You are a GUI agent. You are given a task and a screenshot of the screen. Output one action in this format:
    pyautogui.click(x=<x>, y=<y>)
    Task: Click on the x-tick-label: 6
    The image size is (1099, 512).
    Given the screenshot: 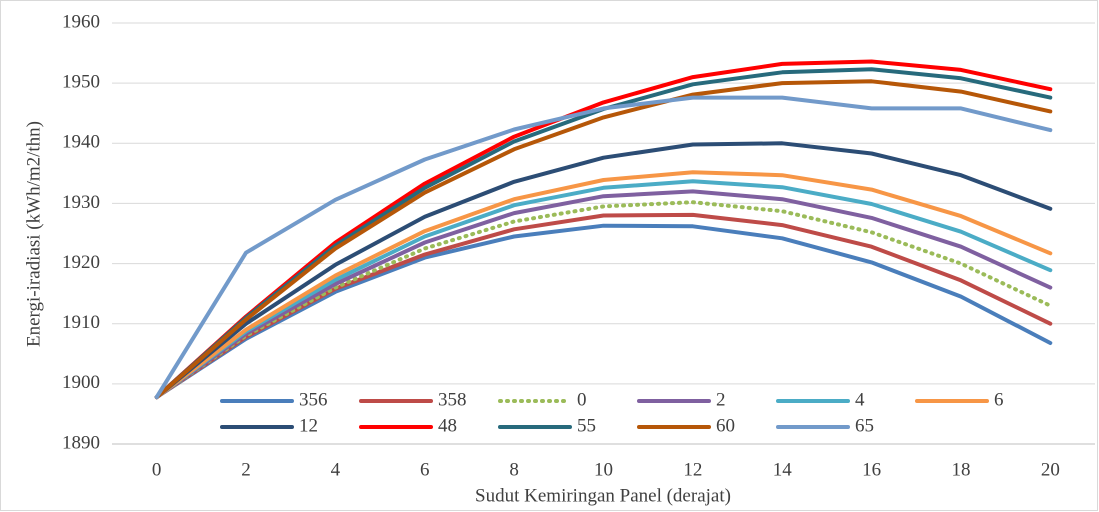 What is the action you would take?
    pyautogui.click(x=425, y=469)
    